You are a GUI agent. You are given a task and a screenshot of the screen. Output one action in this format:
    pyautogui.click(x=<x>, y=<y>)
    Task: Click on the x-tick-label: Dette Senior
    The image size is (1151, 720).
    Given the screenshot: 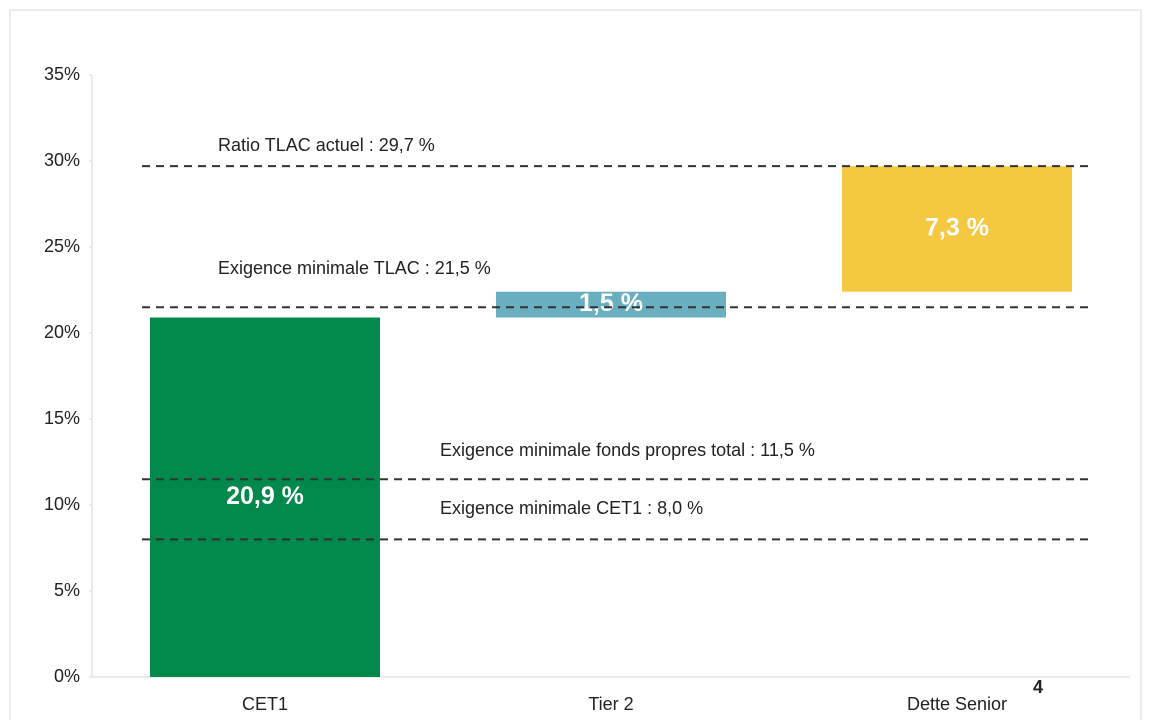 What is the action you would take?
    pyautogui.click(x=957, y=704)
    